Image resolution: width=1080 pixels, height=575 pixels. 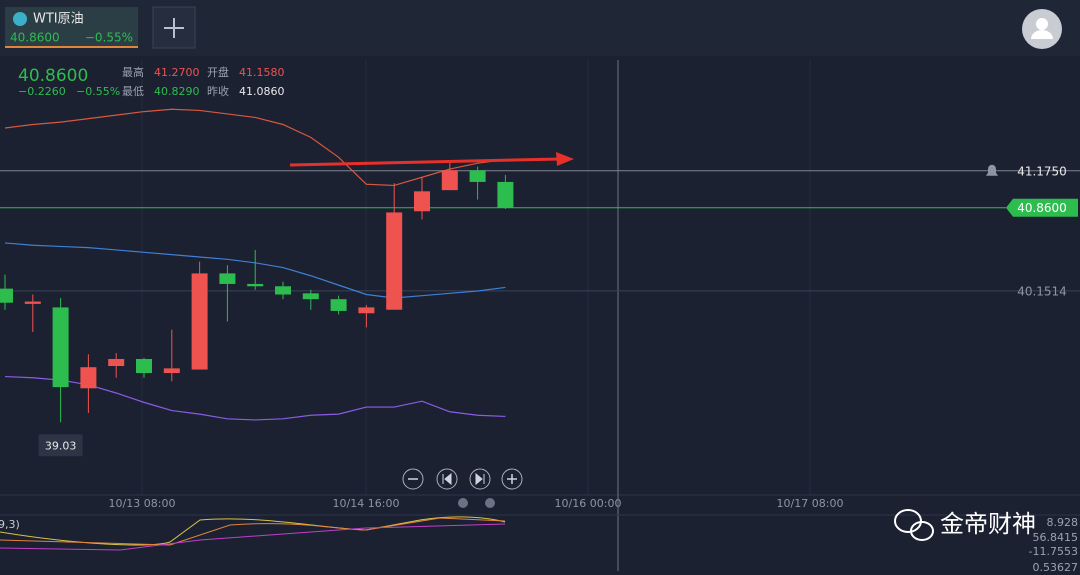 I want to click on arrow-shaft, so click(x=425, y=162).